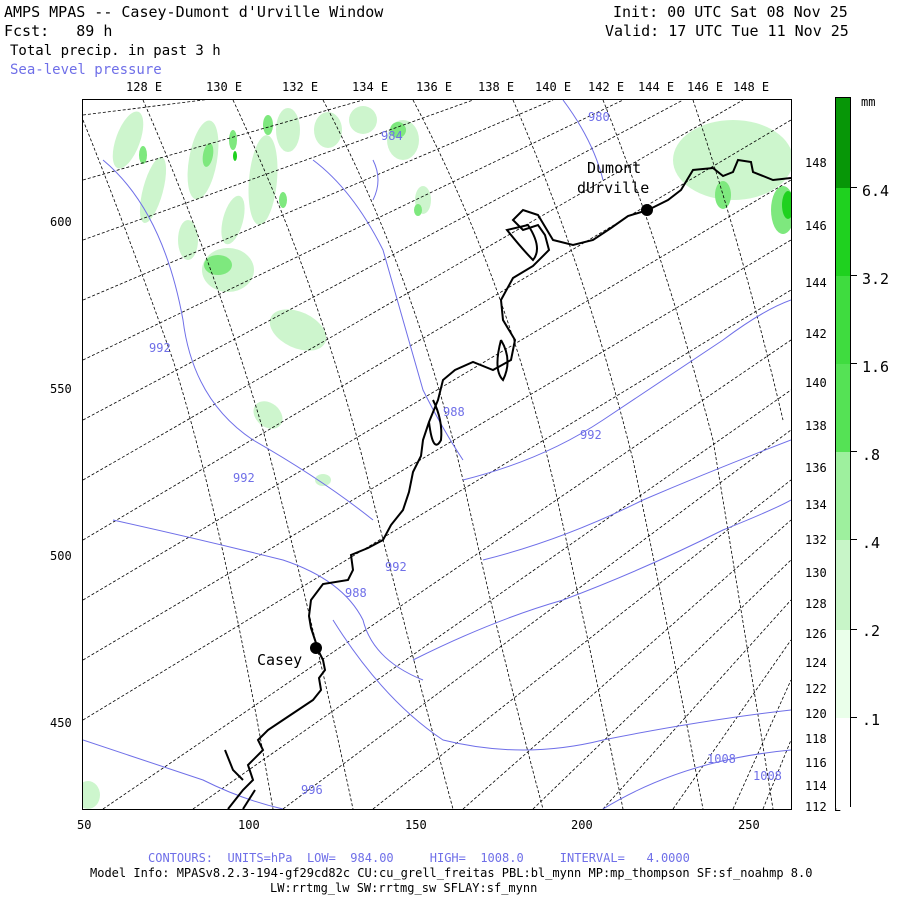  Describe the element at coordinates (823, 739) in the screenshot. I see `right-lon-label: 118 E` at that location.